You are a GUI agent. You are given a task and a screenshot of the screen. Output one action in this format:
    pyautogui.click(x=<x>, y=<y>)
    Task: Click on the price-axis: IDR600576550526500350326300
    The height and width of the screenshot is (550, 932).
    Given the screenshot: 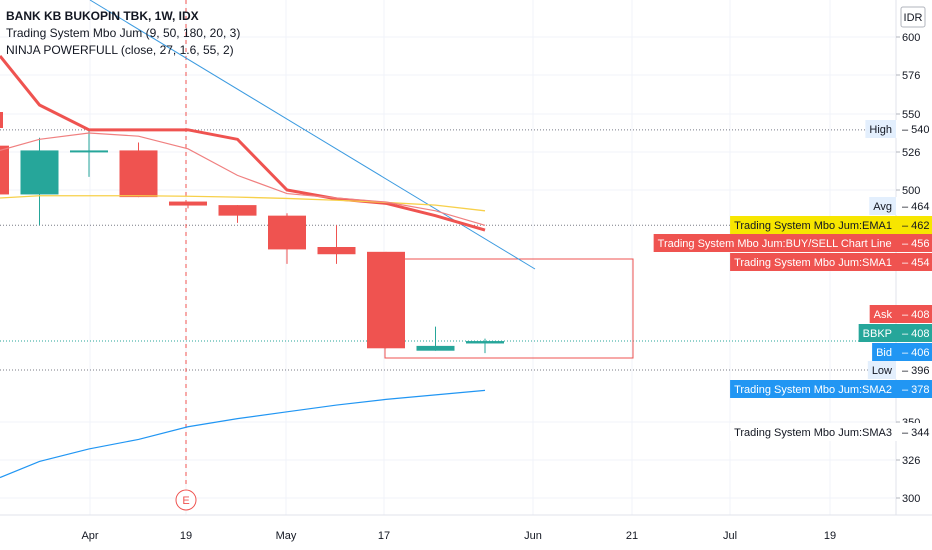 What is the action you would take?
    pyautogui.click(x=913, y=275)
    